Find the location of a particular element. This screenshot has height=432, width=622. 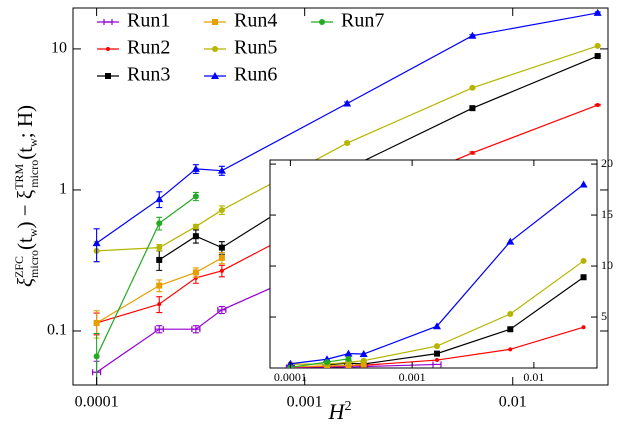

y-label-part: TRM is located at coordinates (19, 176).